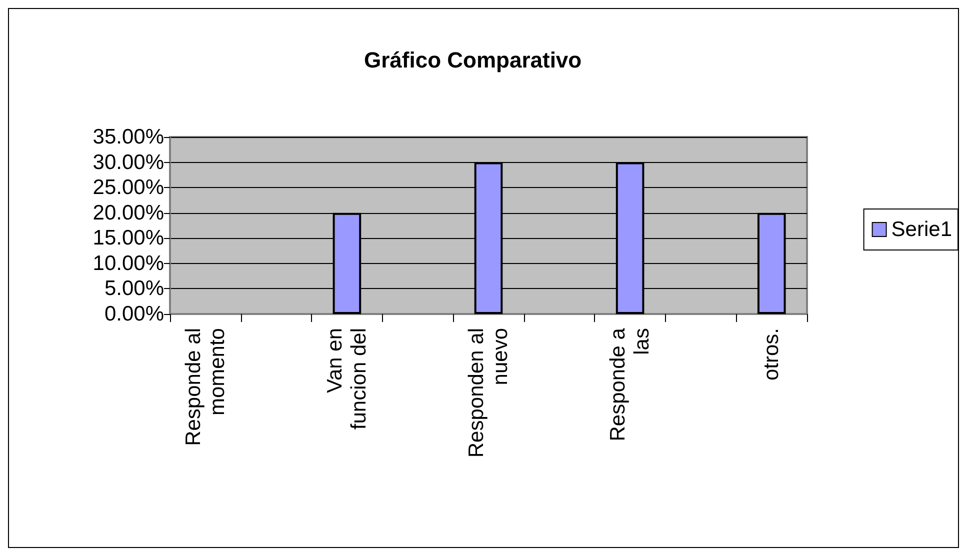  Describe the element at coordinates (346, 379) in the screenshot. I see `x-tick-label: Van en funcion del` at that location.